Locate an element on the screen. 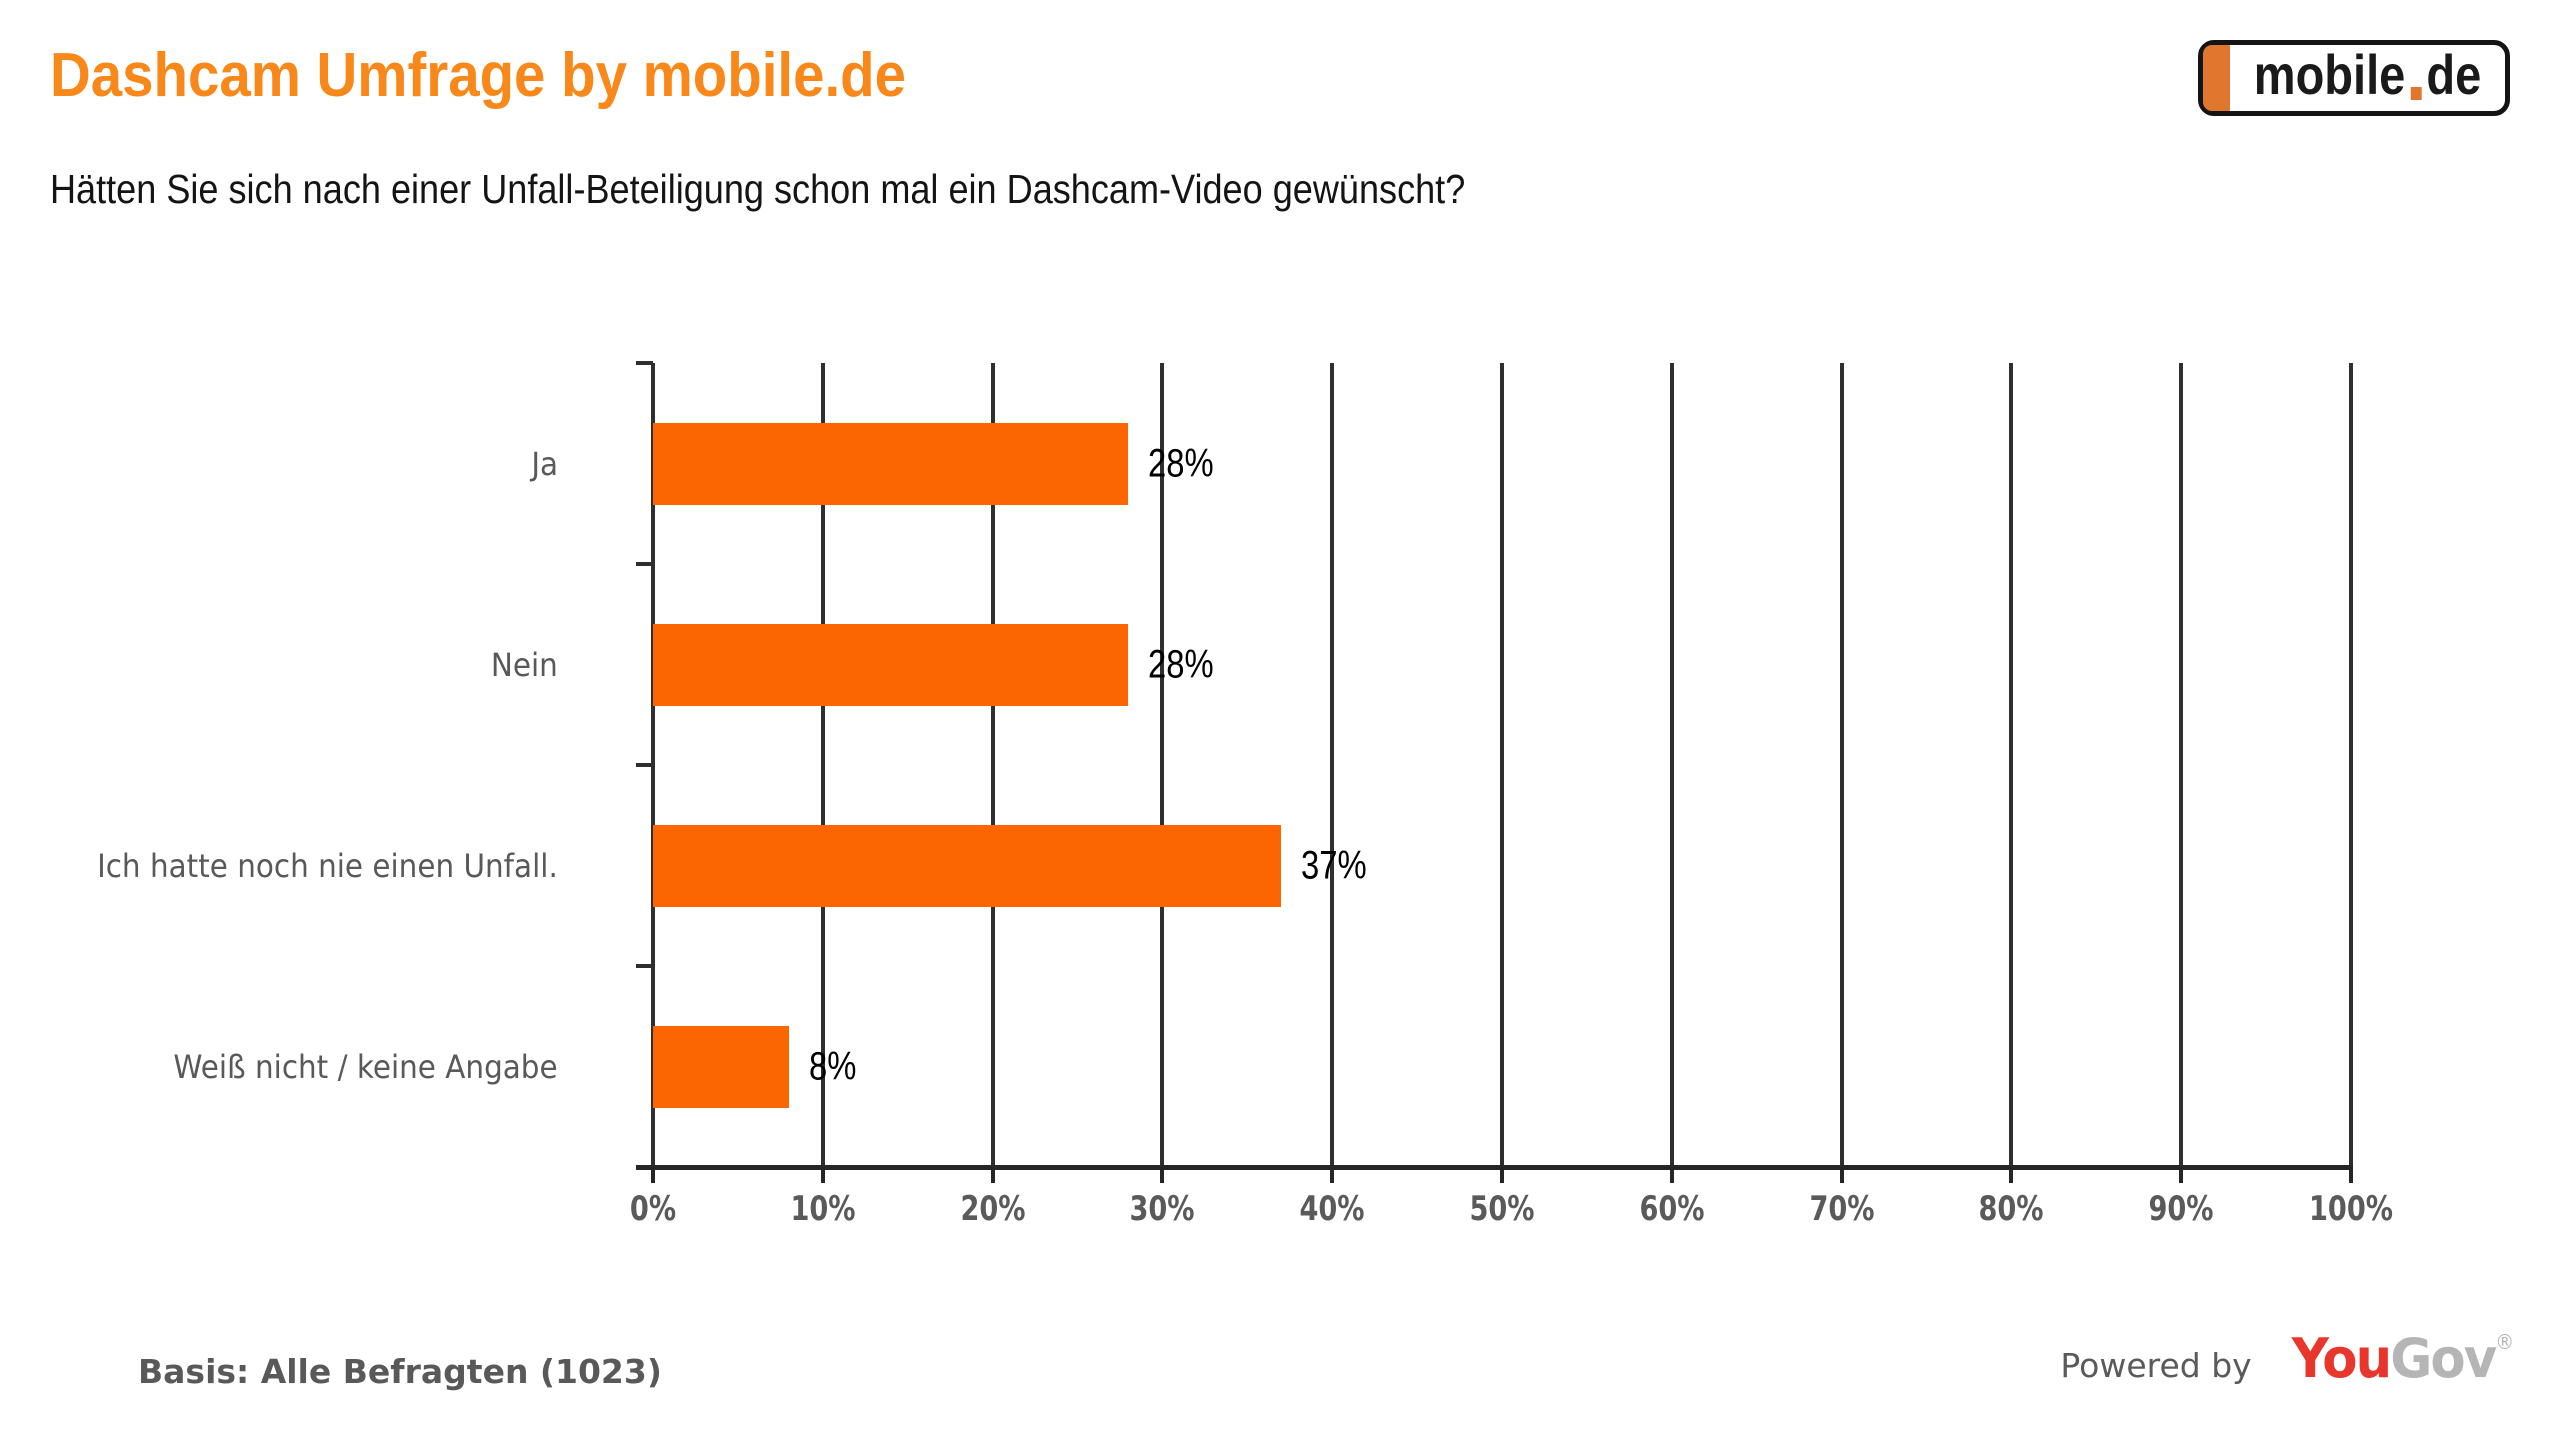 The height and width of the screenshot is (1438, 2559). powered-by-block: Powered by YouGov® is located at coordinates (2287, 1359).